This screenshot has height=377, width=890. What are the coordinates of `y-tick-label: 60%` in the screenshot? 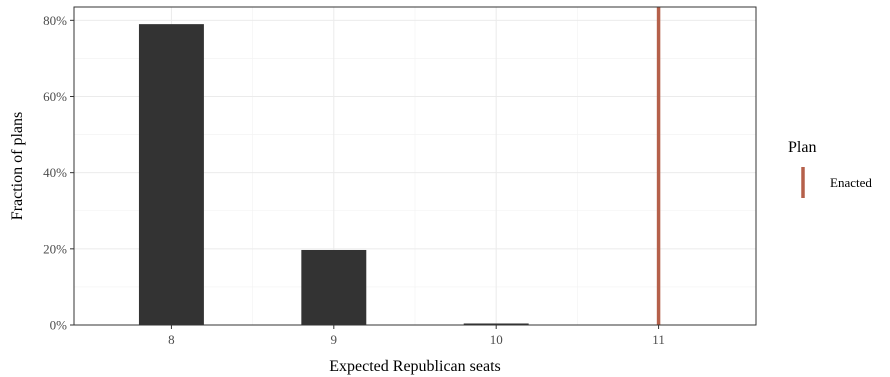 It's located at (55, 96).